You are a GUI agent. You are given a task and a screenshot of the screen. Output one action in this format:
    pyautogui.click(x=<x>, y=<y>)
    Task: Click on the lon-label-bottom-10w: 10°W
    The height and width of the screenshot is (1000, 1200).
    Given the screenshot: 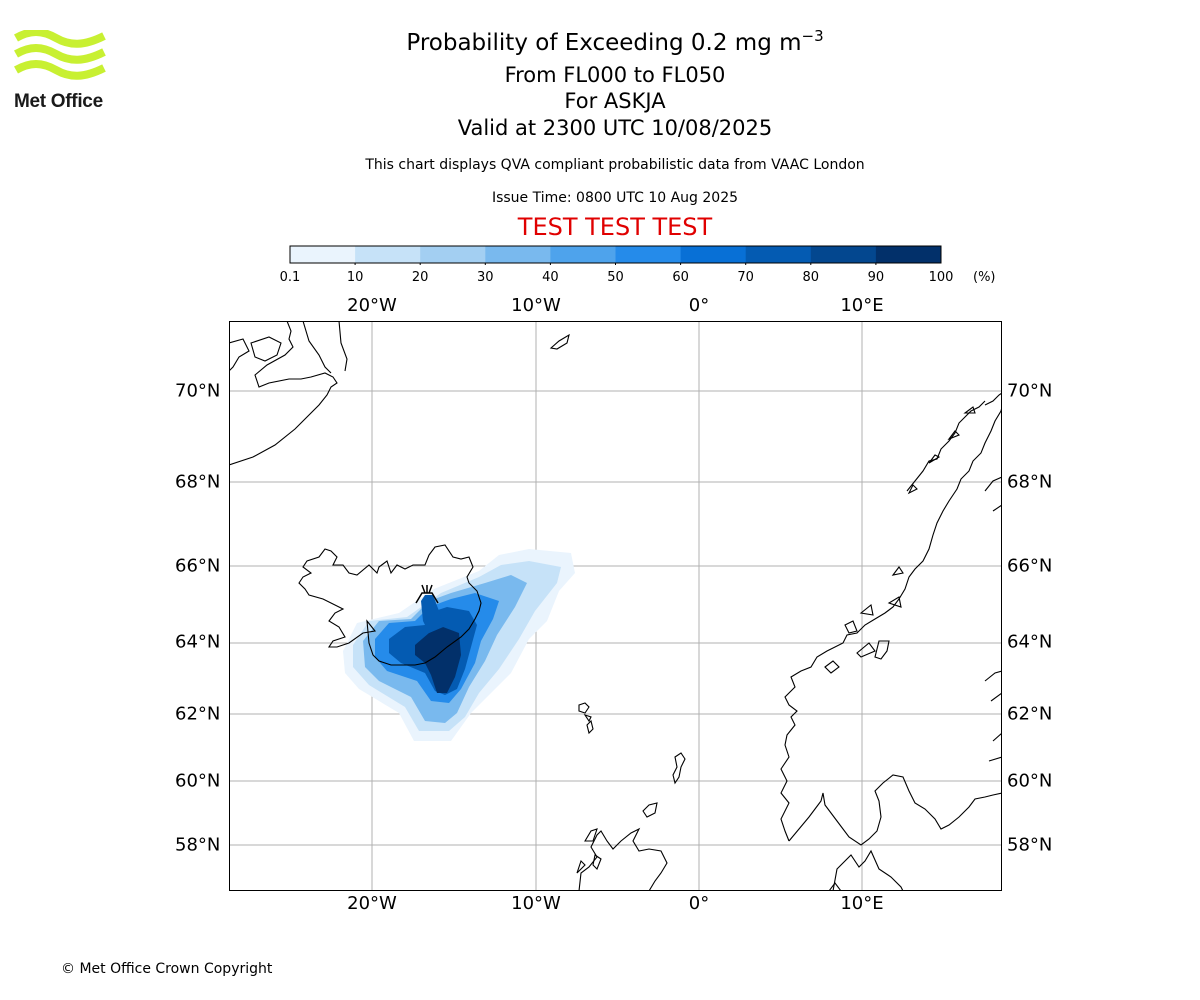 What is the action you would take?
    pyautogui.click(x=536, y=903)
    